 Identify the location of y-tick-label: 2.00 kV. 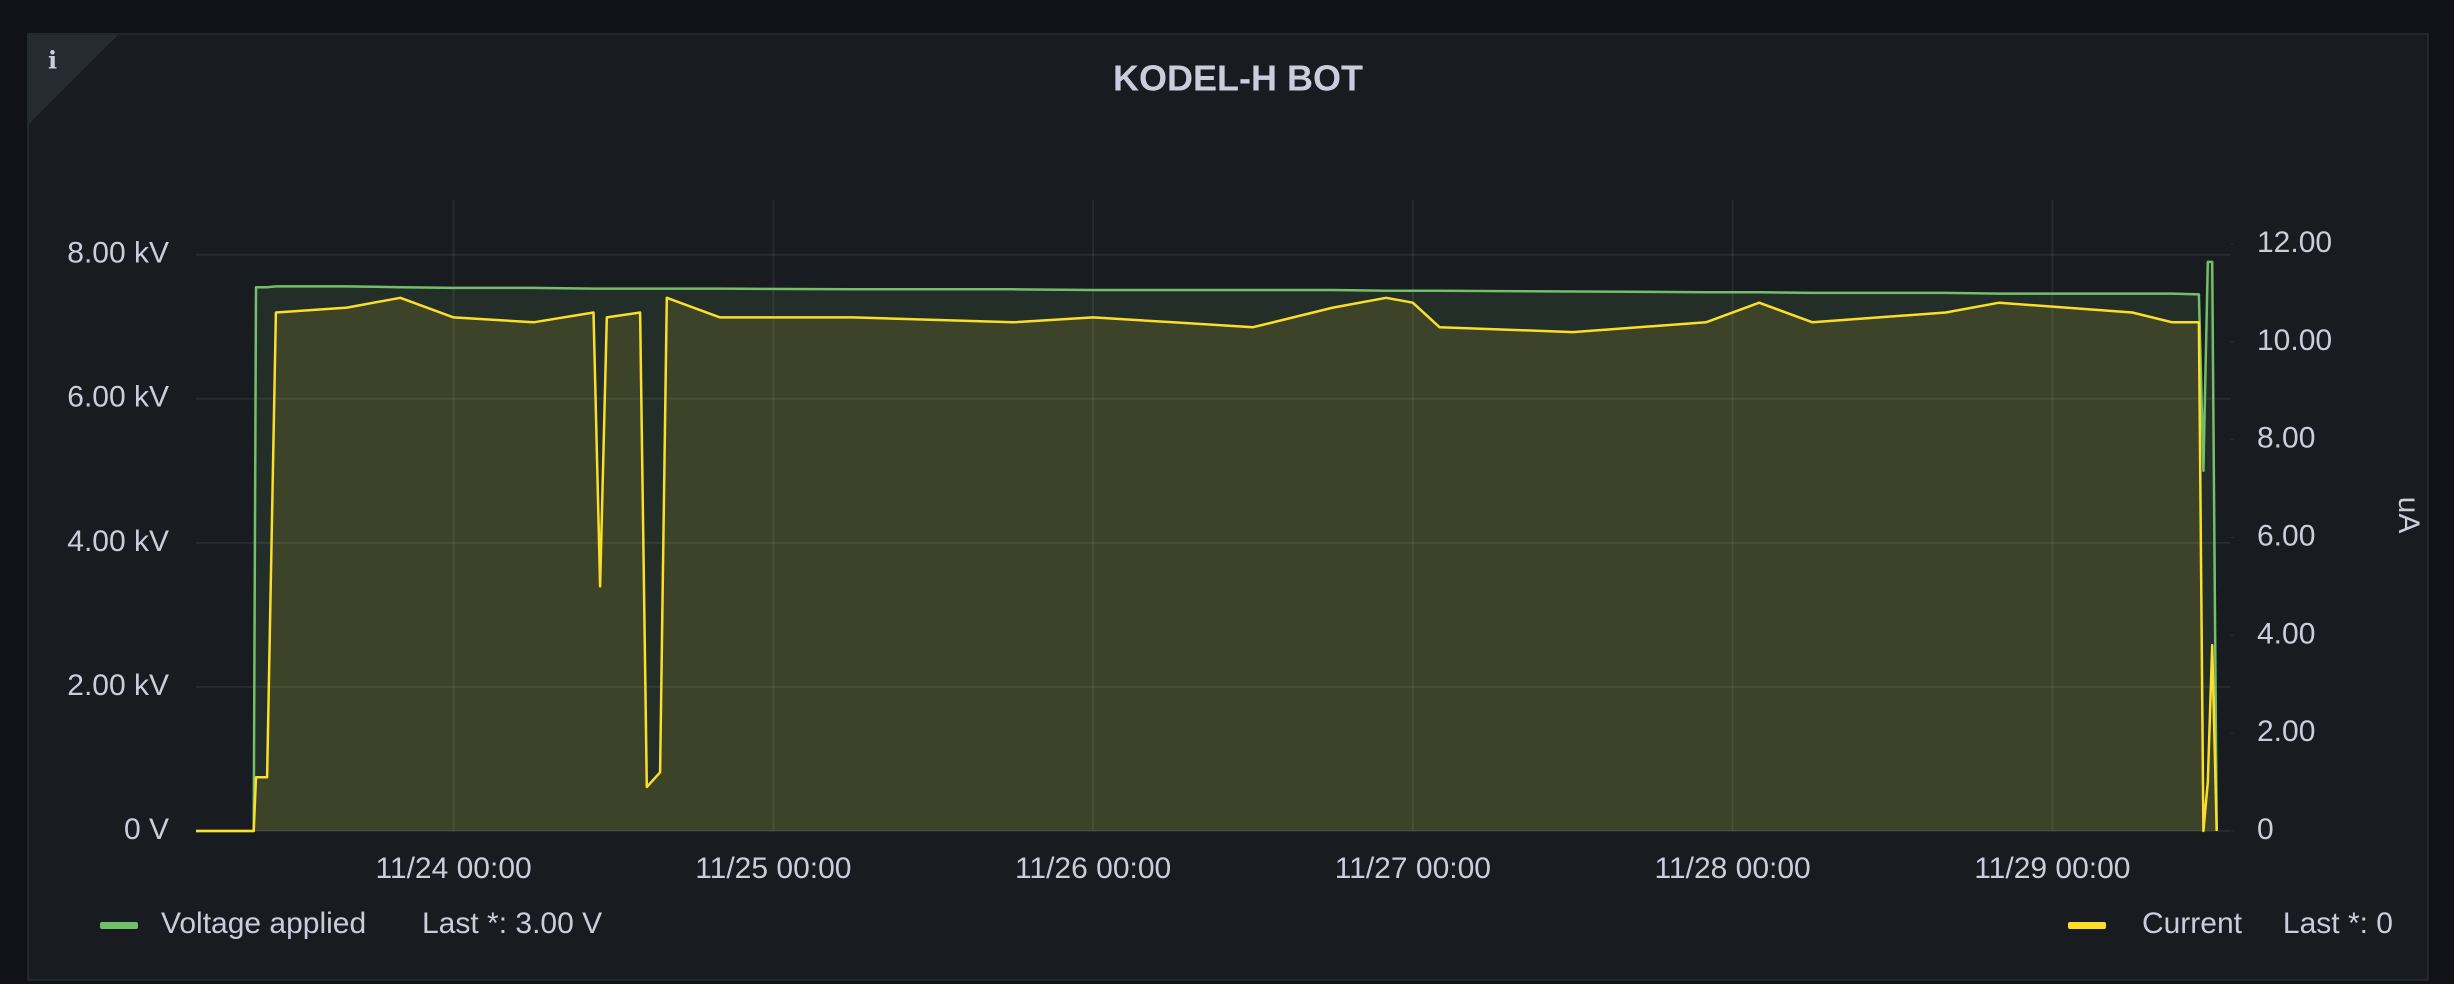
(118, 685).